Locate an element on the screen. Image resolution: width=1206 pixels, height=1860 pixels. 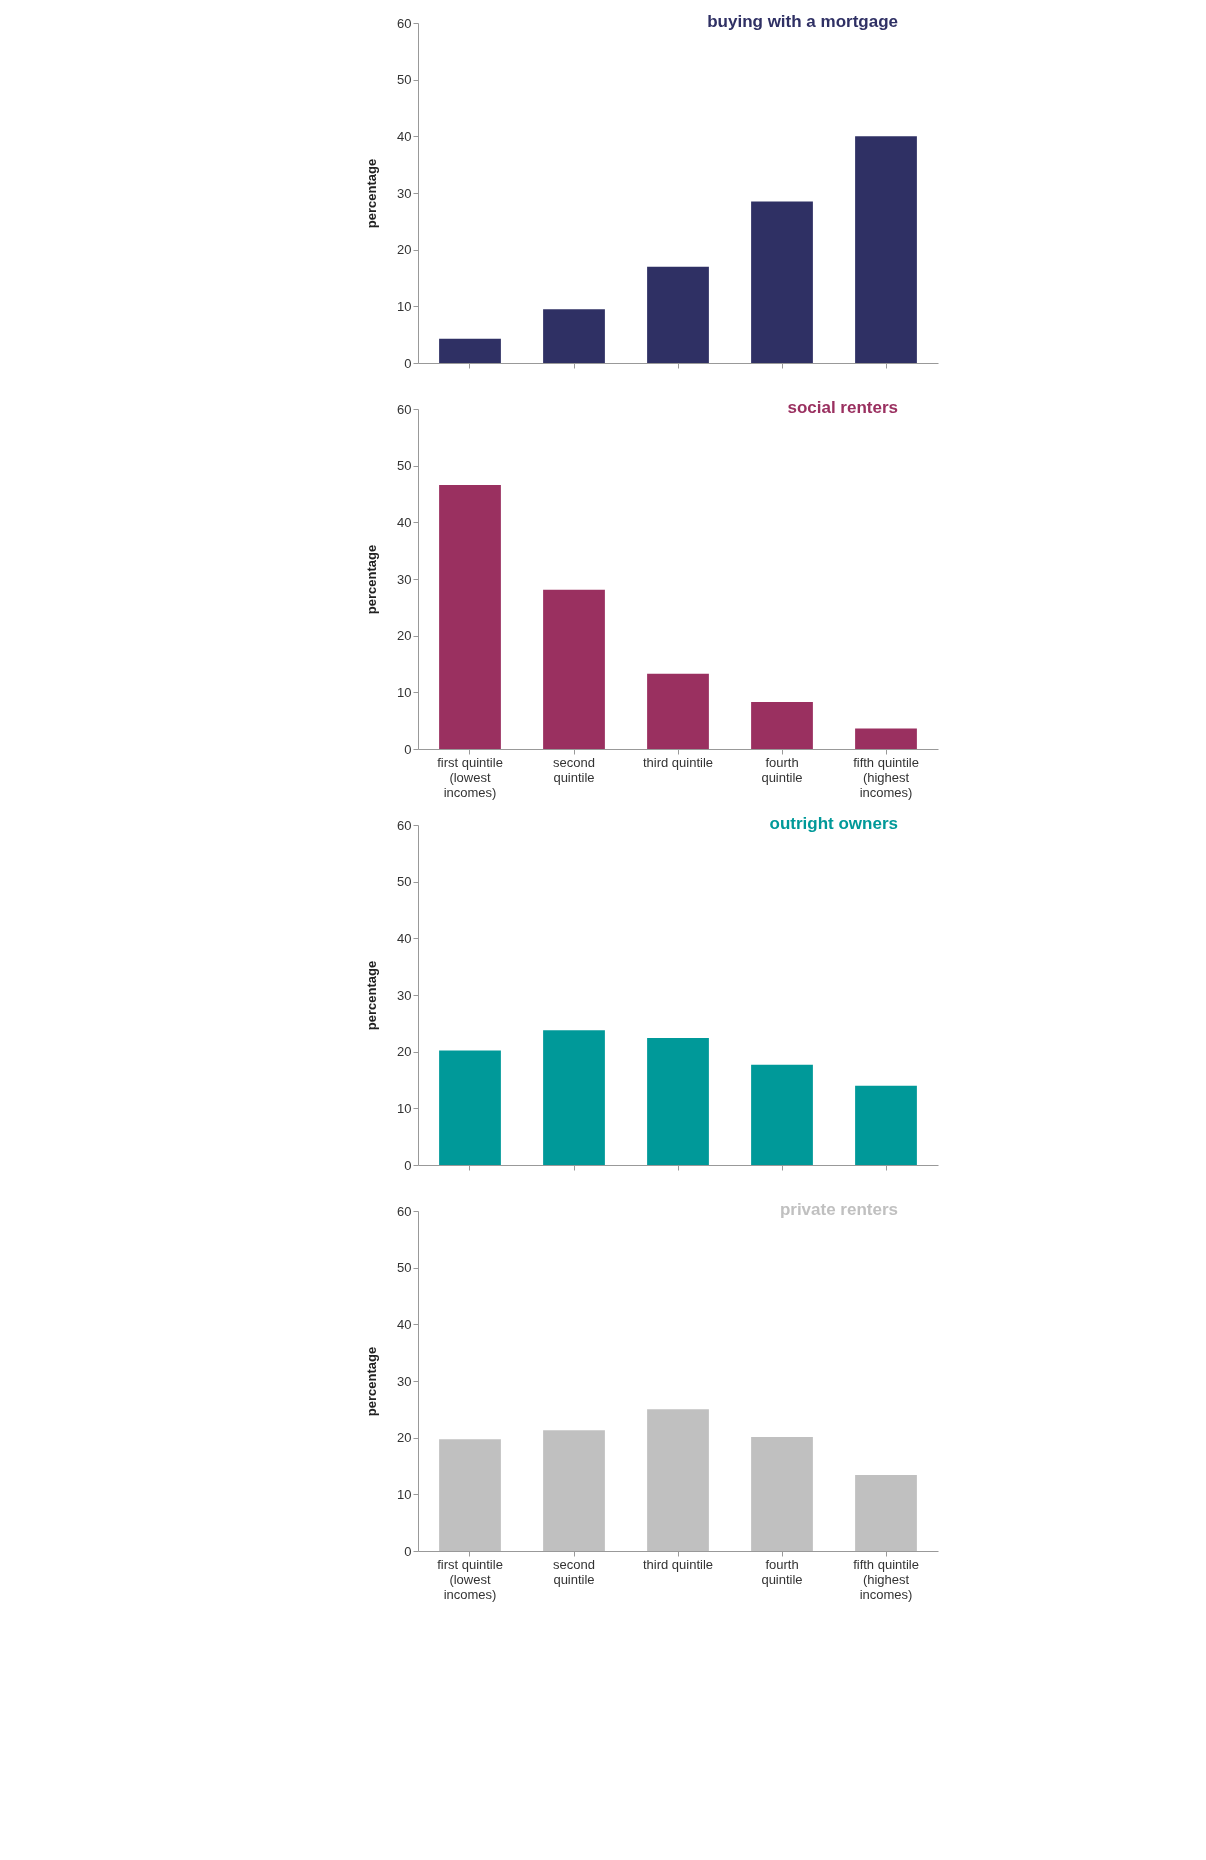
chart-title: buying with a mortgage is located at coordinates (802, 21).